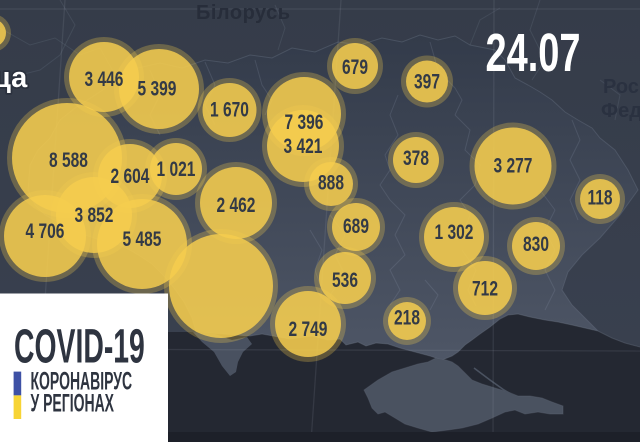 The width and height of the screenshot is (640, 447). Describe the element at coordinates (345, 280) in the screenshot. I see `svg-text: 536` at that location.